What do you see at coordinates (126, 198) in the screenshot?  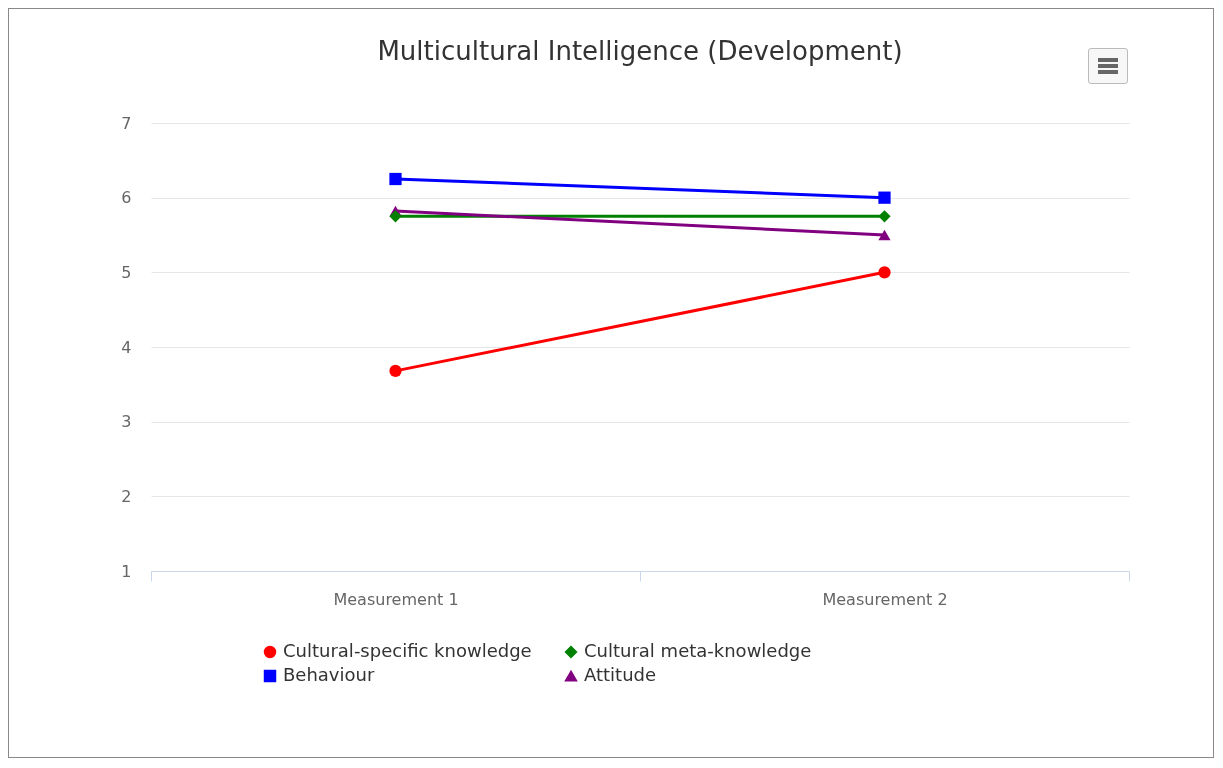 I see `y-tick-label: 6` at bounding box center [126, 198].